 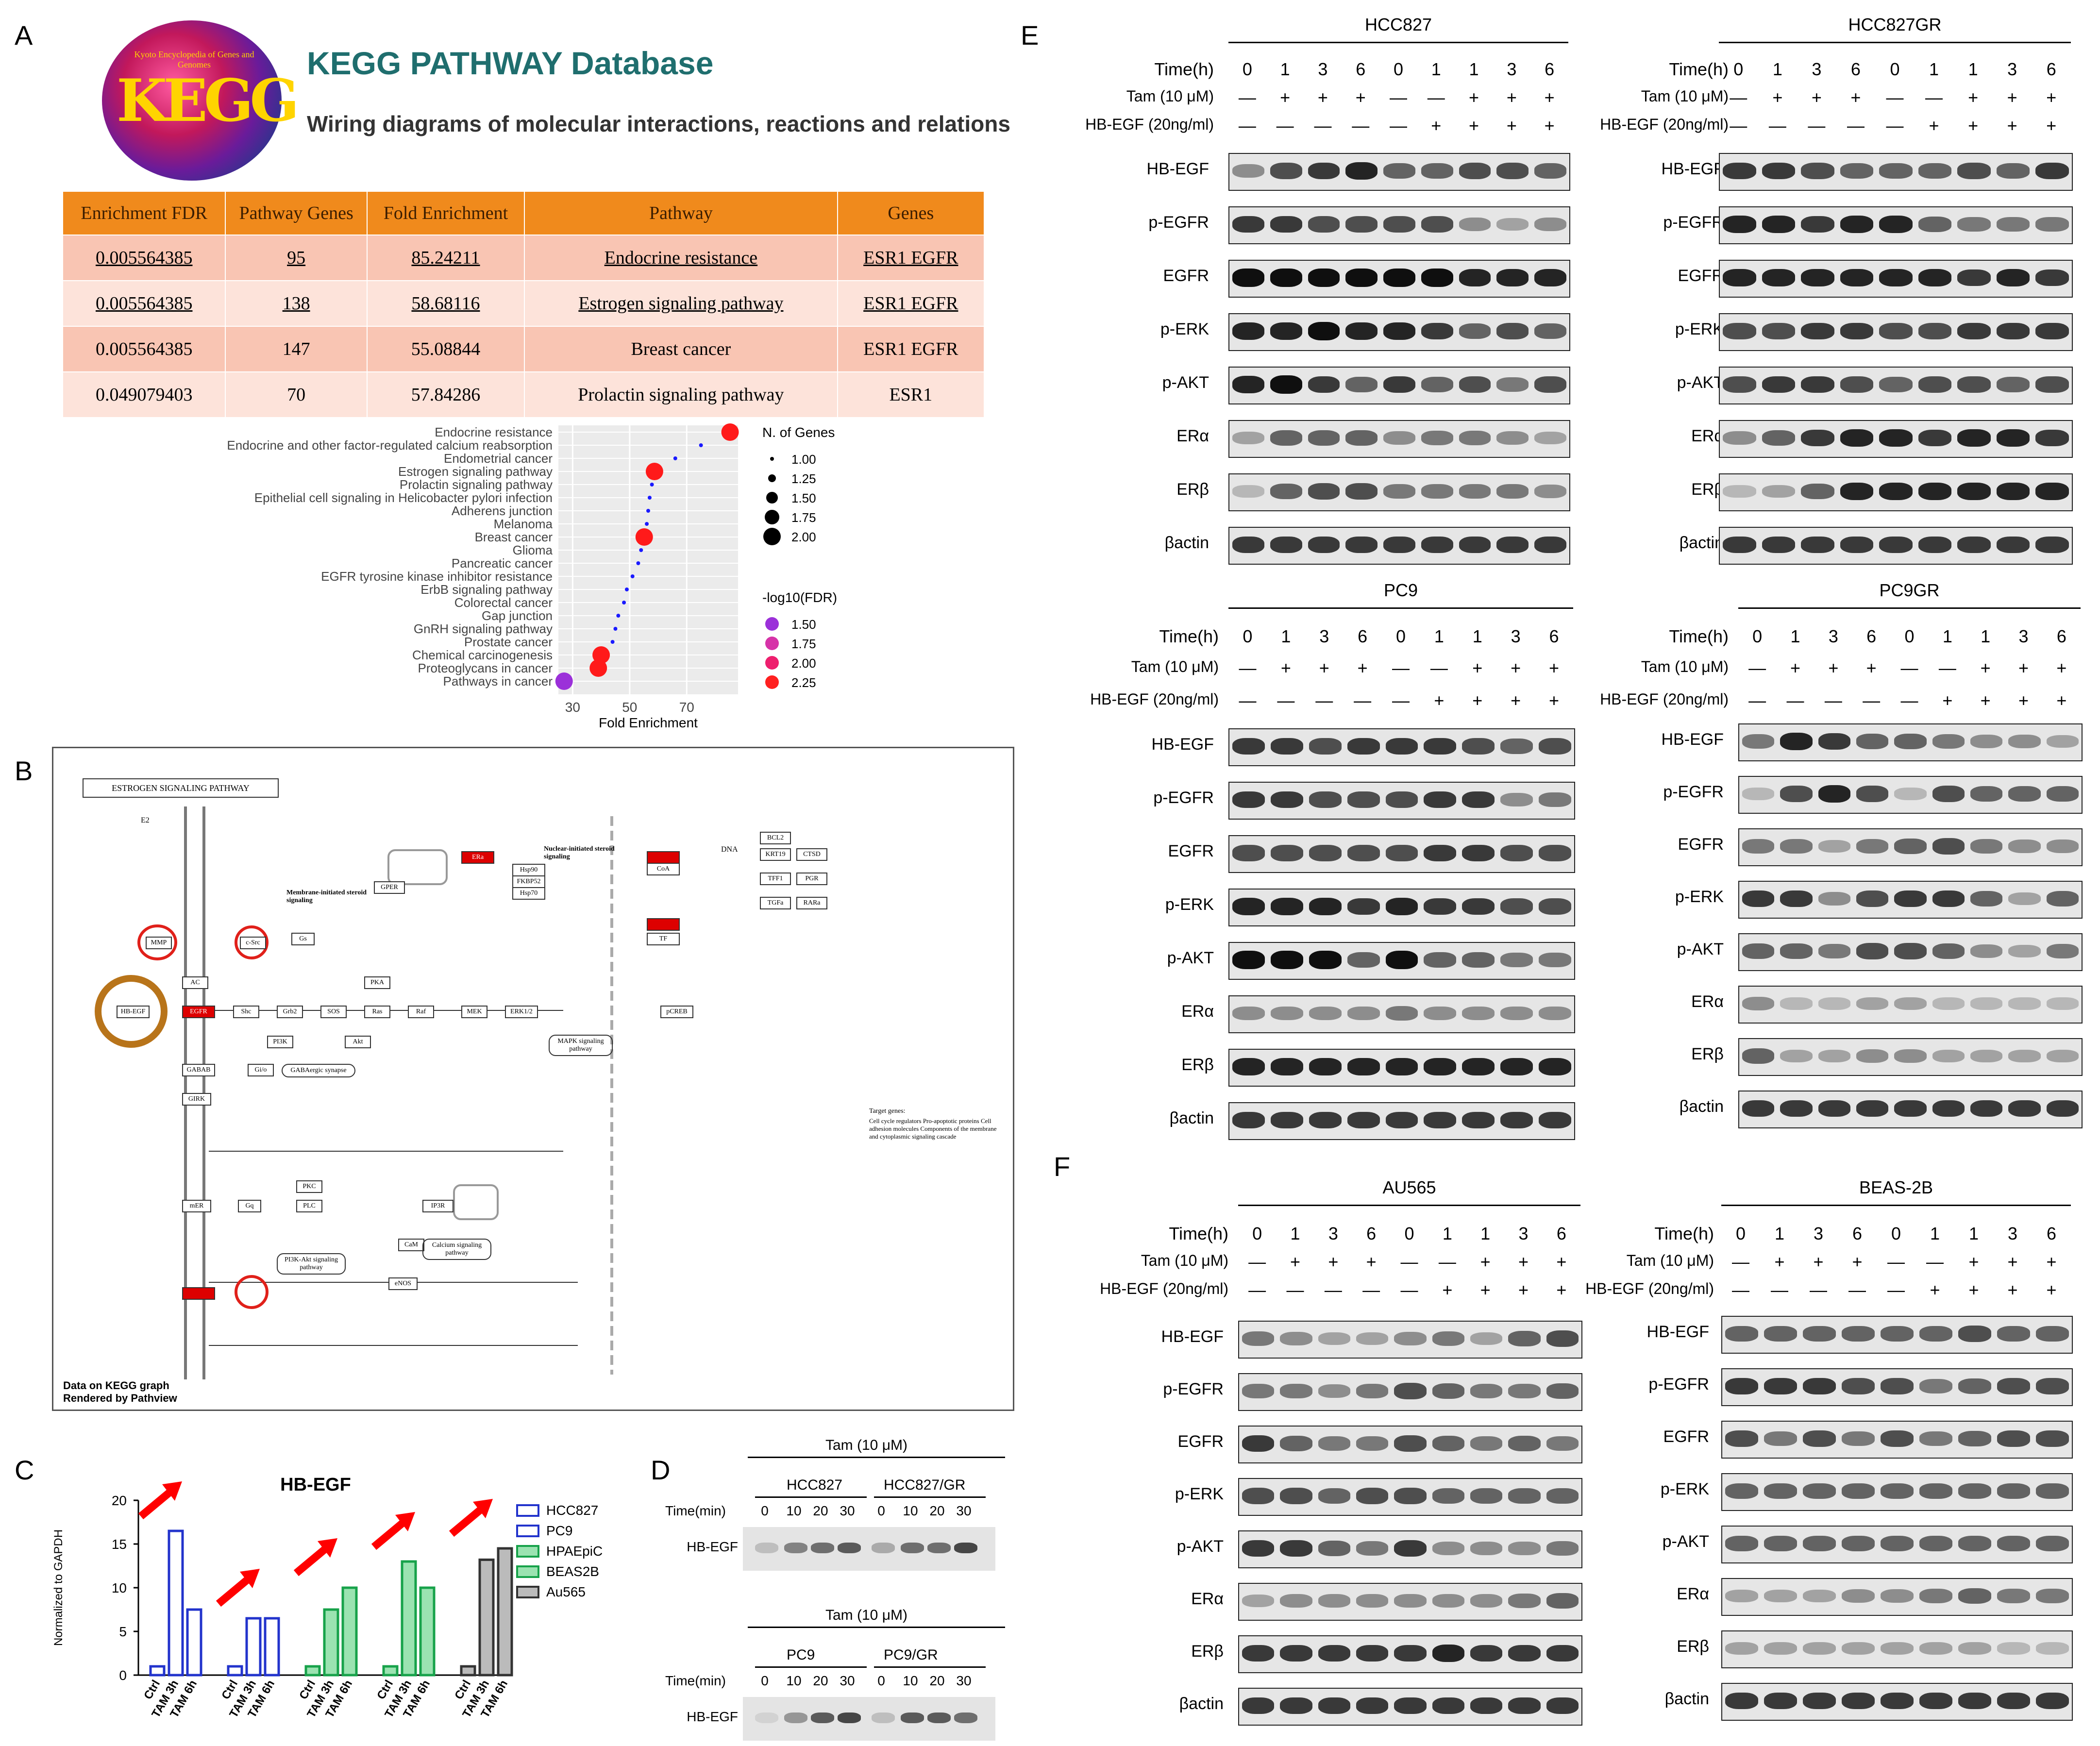 I want to click on x-axis-label: Fold Enrichment, so click(x=648, y=722).